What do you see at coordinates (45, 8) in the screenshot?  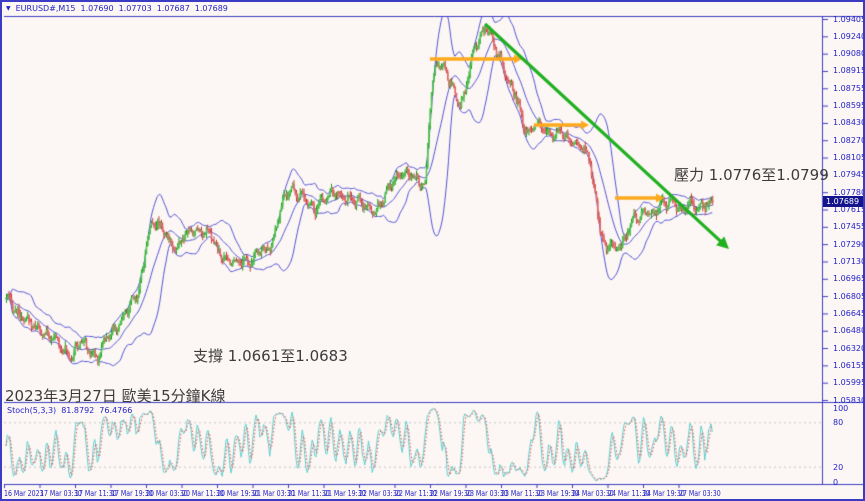 I see `symbol-label: EURUSD#,M15` at bounding box center [45, 8].